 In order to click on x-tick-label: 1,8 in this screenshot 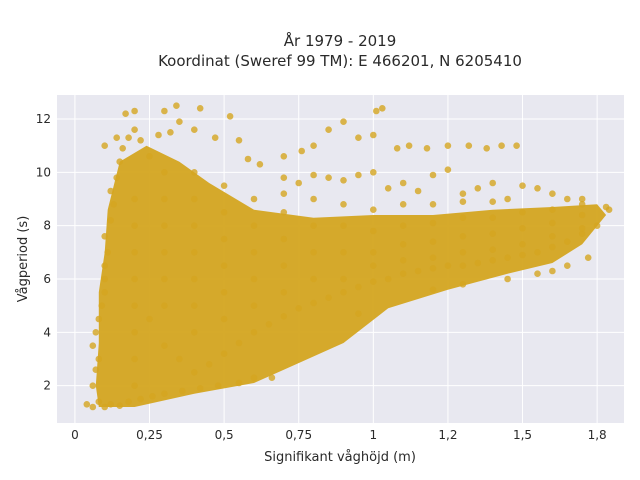, I will do `click(597, 435)`.